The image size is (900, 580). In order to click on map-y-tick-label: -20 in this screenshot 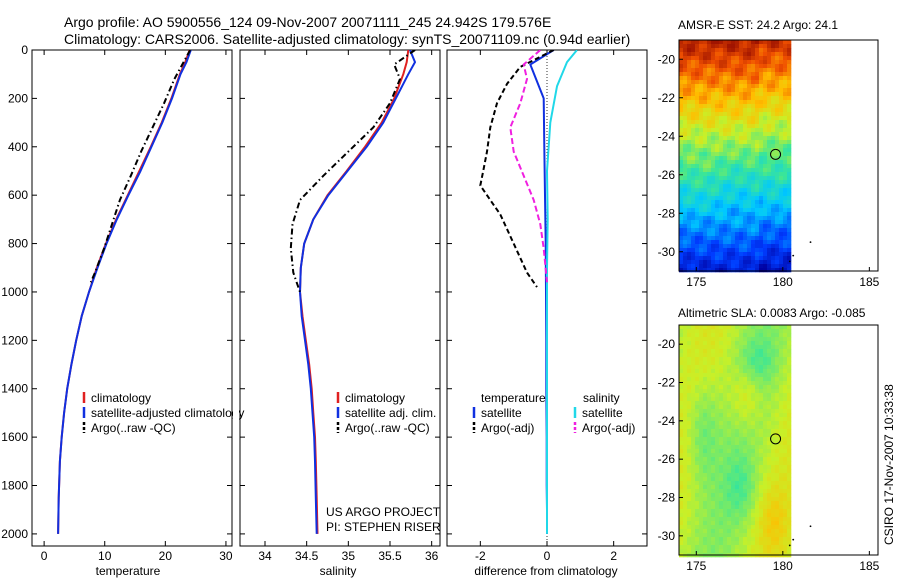, I will do `click(667, 59)`.